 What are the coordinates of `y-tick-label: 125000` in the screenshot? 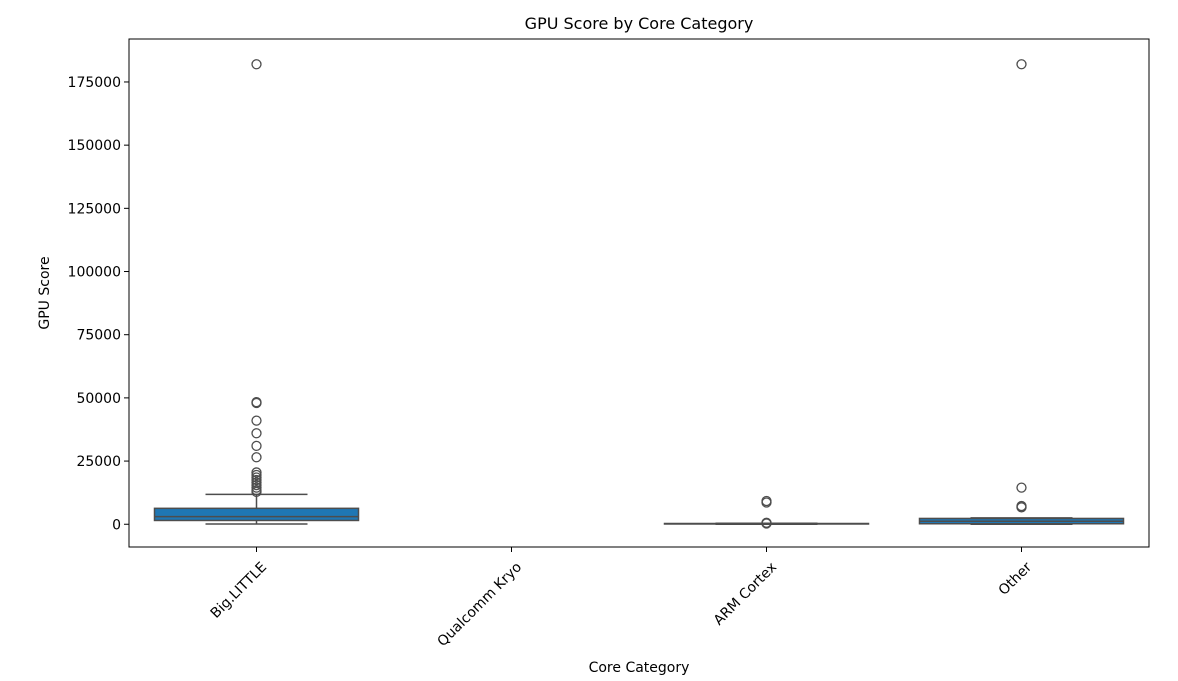 It's located at (94, 209).